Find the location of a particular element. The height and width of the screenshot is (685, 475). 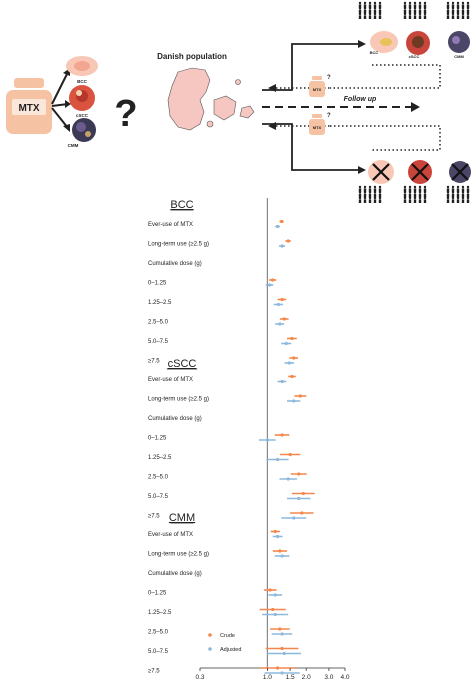

exposure-dotted-lines is located at coordinates (385, 107).